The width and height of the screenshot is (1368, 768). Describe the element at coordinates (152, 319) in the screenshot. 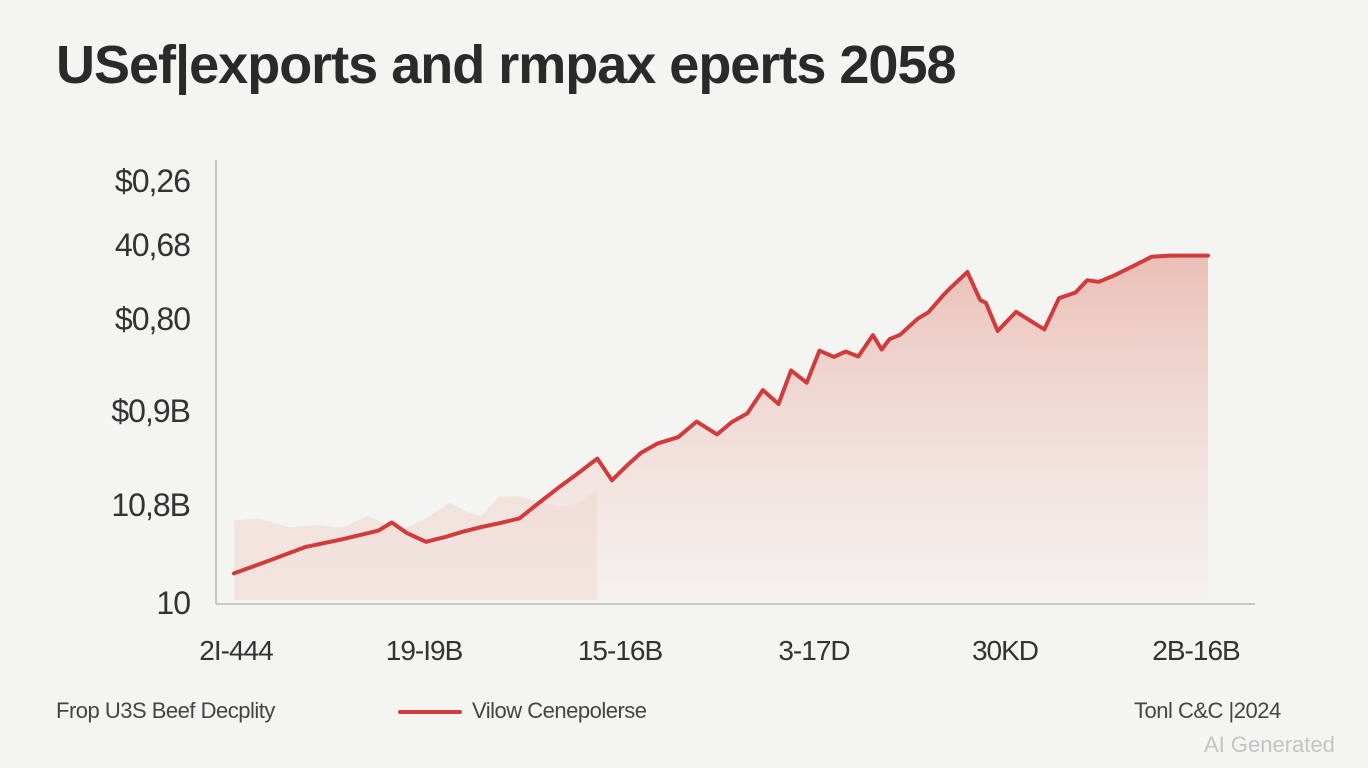

I see `y-tick-label: $0,80` at that location.